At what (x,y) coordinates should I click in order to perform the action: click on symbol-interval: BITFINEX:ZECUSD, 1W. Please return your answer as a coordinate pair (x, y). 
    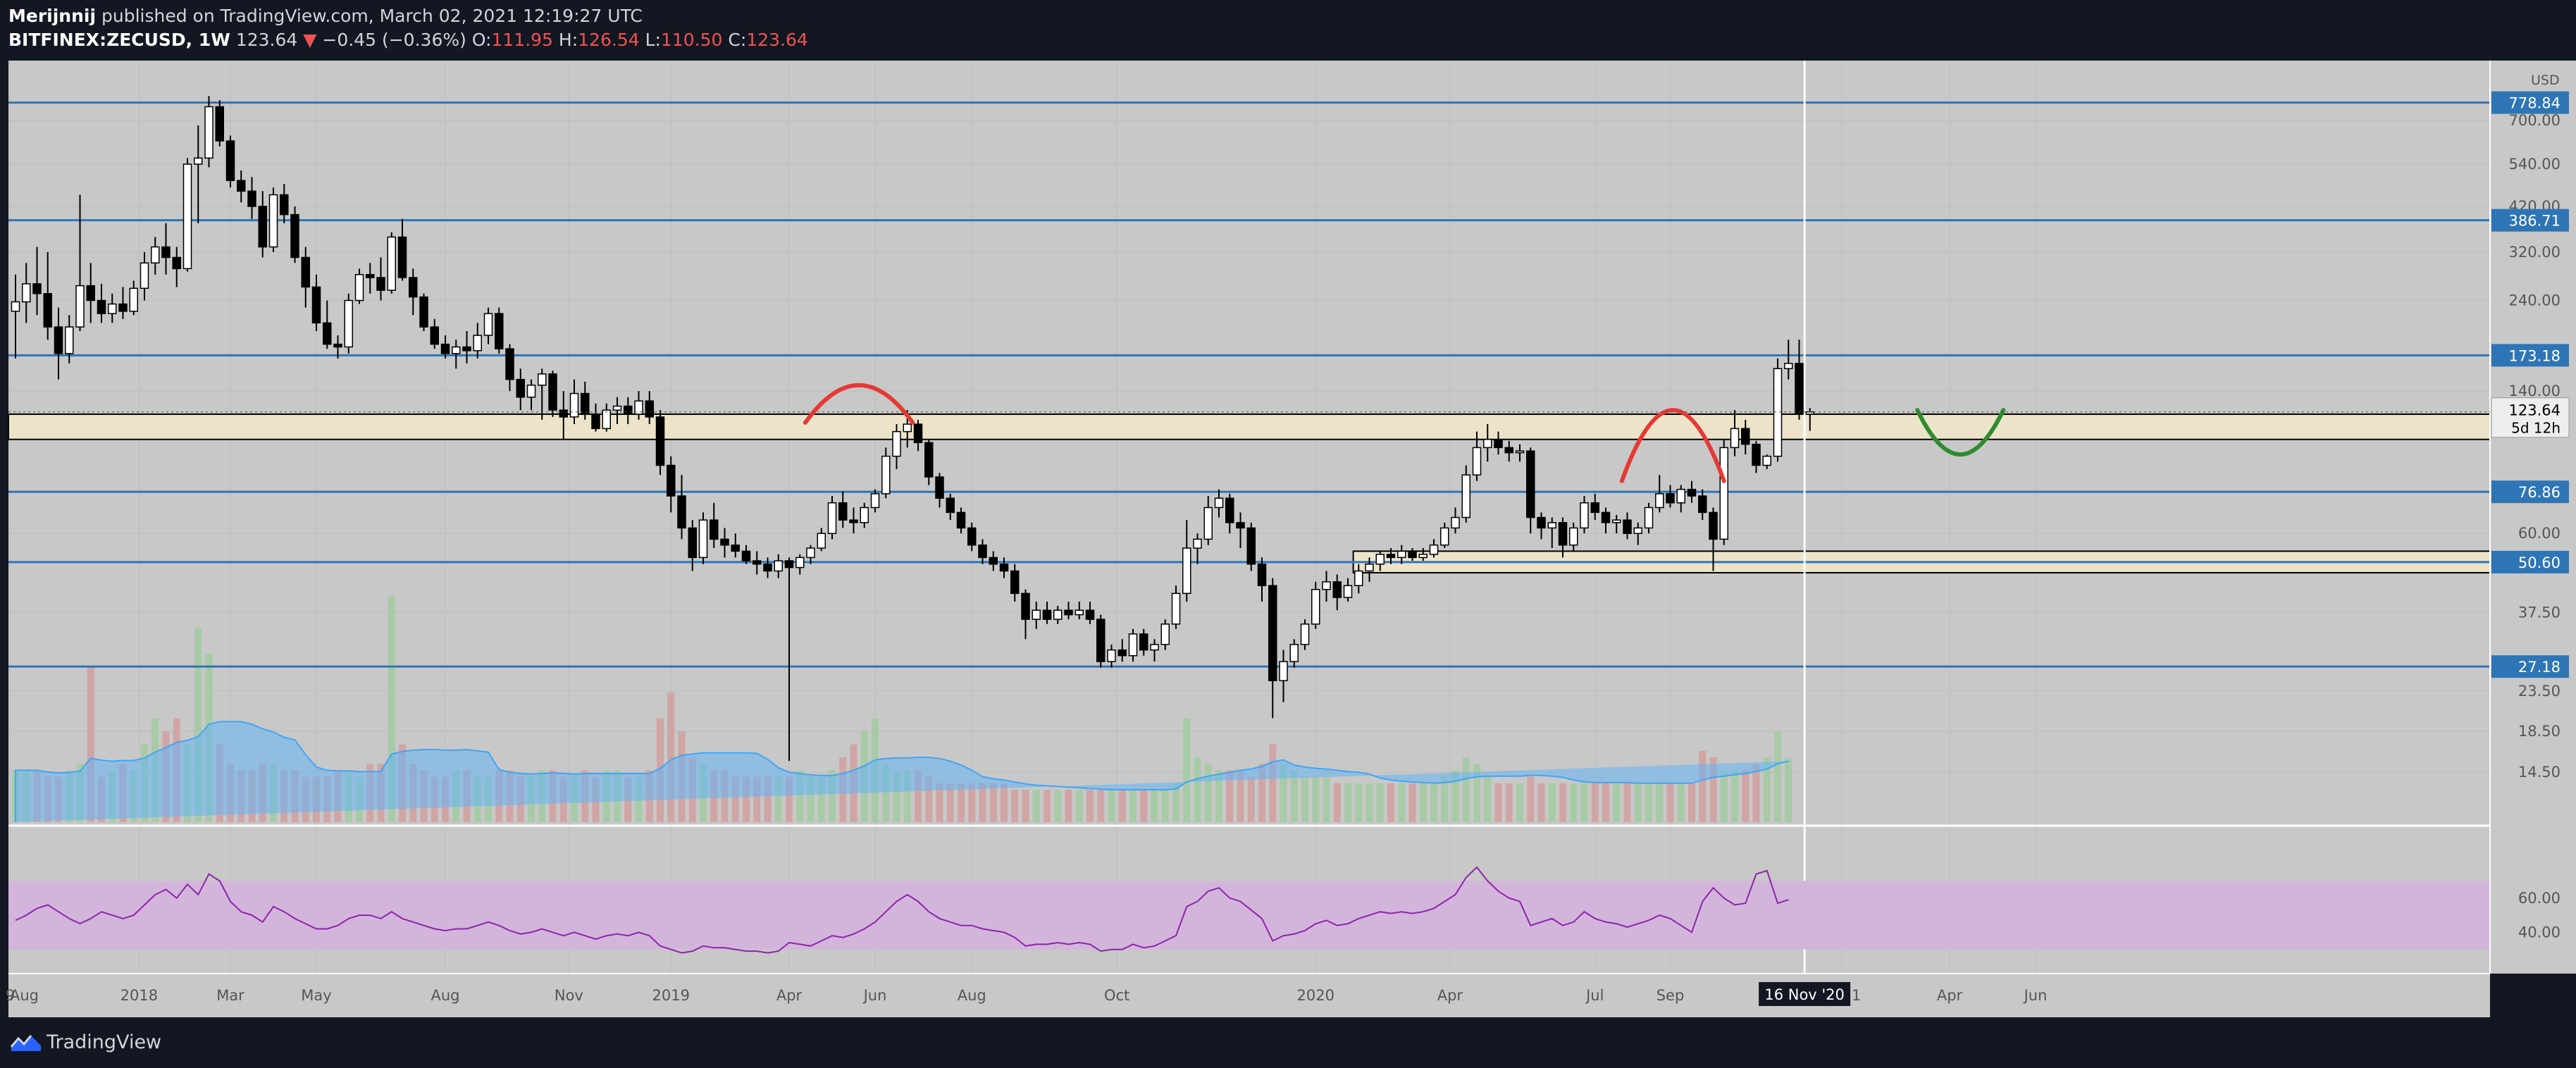
    Looking at the image, I should click on (119, 40).